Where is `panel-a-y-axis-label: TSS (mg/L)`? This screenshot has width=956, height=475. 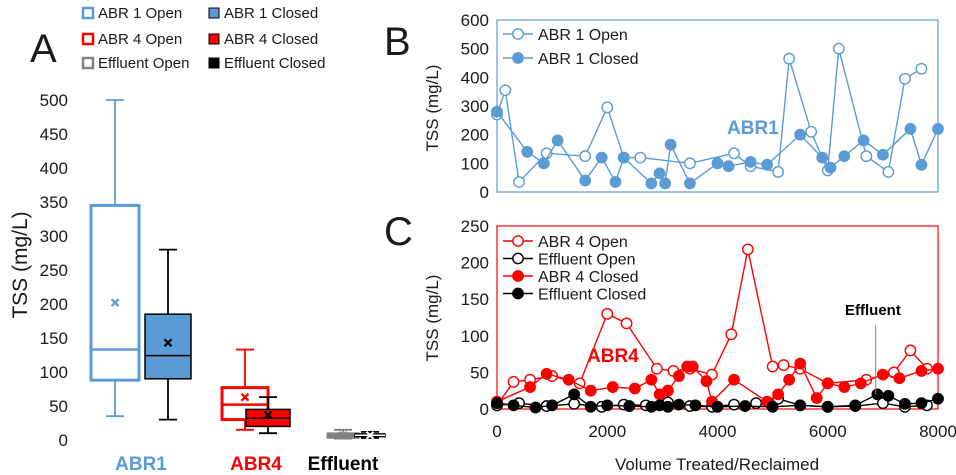
panel-a-y-axis-label: TSS (mg/L) is located at coordinates (20, 264).